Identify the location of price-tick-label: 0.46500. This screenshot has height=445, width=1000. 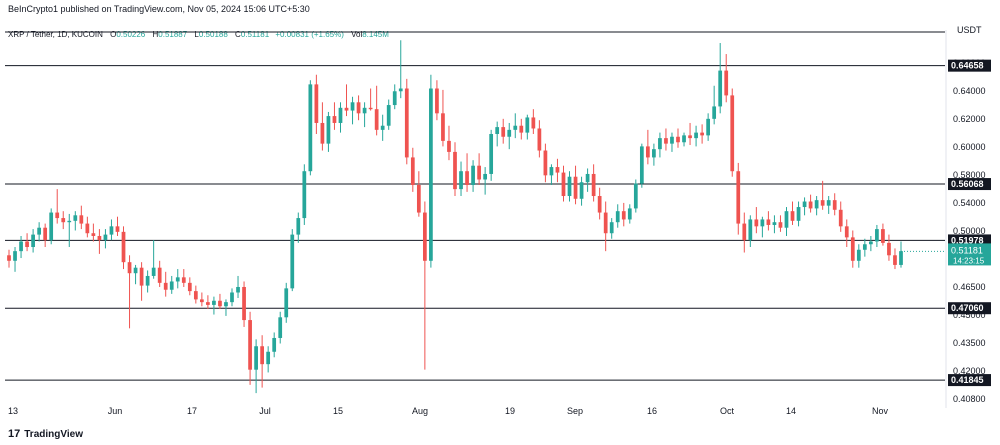
(969, 287).